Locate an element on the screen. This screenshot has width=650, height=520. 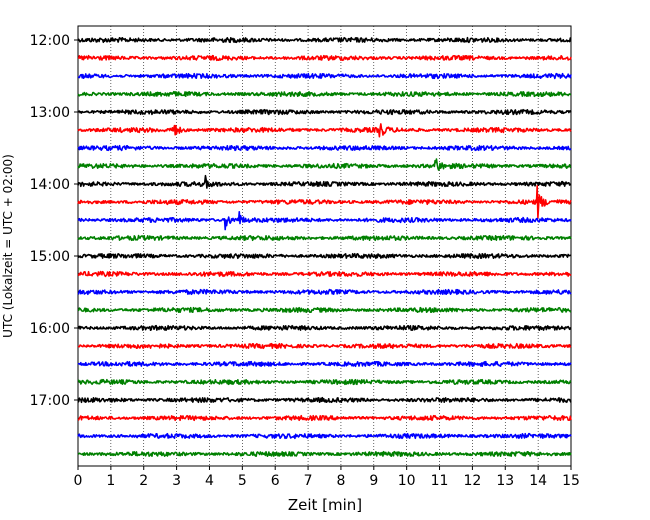
y-axis-ticks: 12:00 13:00 14:00 15:00 16:00 17:00 is located at coordinates (54, 221).